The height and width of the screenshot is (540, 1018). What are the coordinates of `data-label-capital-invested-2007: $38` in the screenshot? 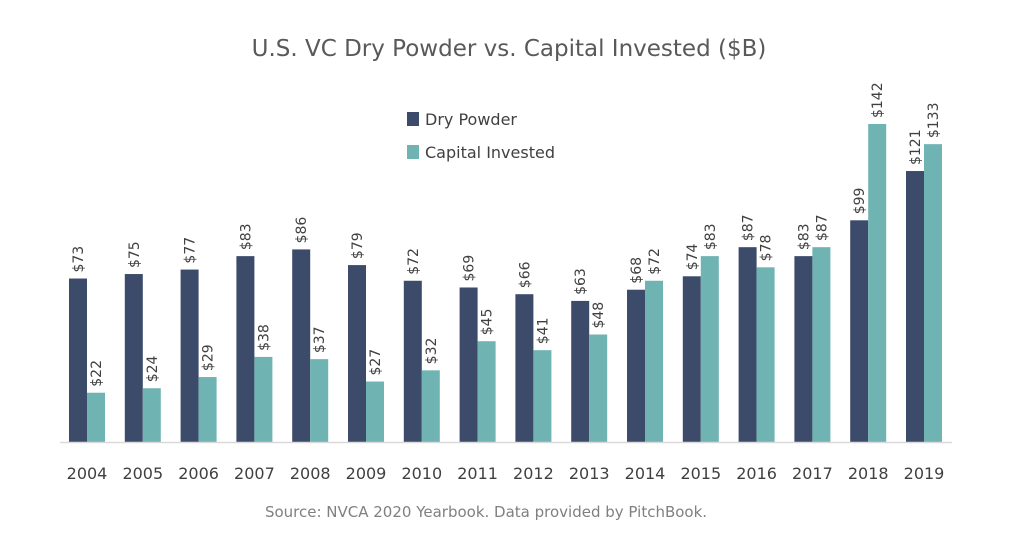 It's located at (264, 337).